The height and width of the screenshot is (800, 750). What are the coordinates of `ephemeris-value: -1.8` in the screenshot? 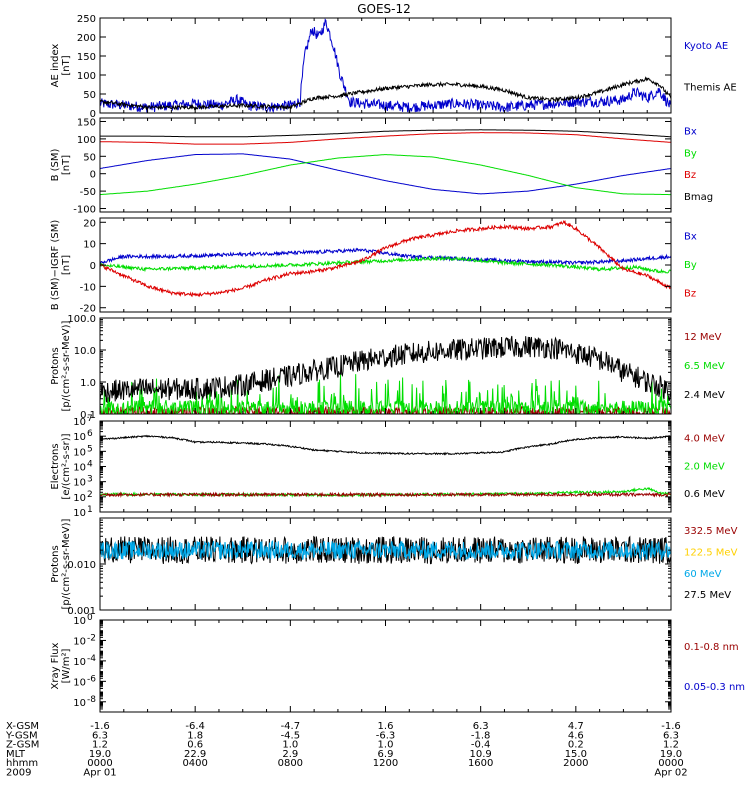 It's located at (481, 735).